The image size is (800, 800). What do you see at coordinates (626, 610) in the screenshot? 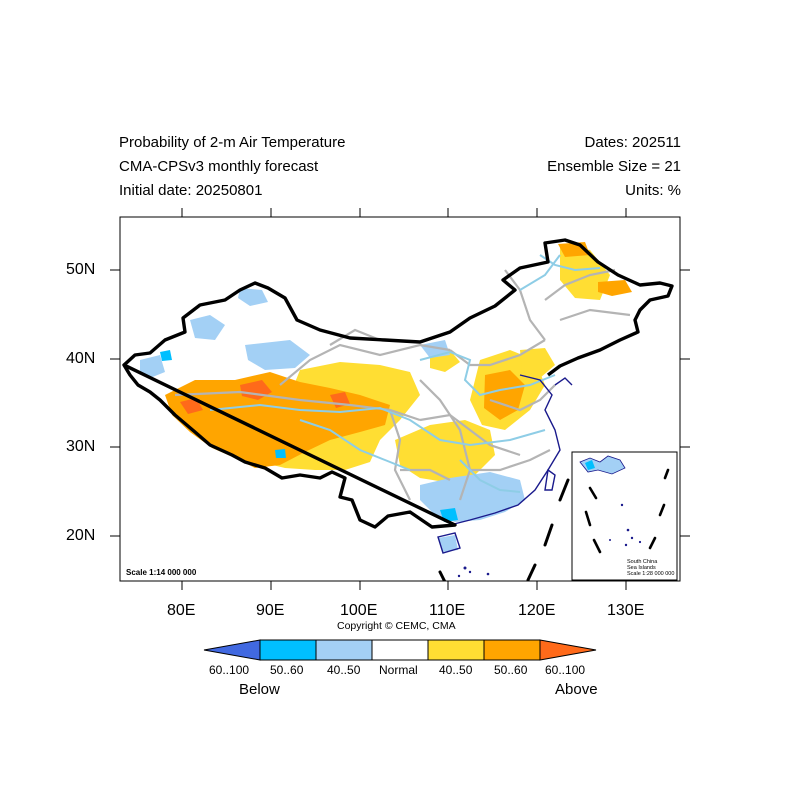
I see `lon-label-130e: 130E` at bounding box center [626, 610].